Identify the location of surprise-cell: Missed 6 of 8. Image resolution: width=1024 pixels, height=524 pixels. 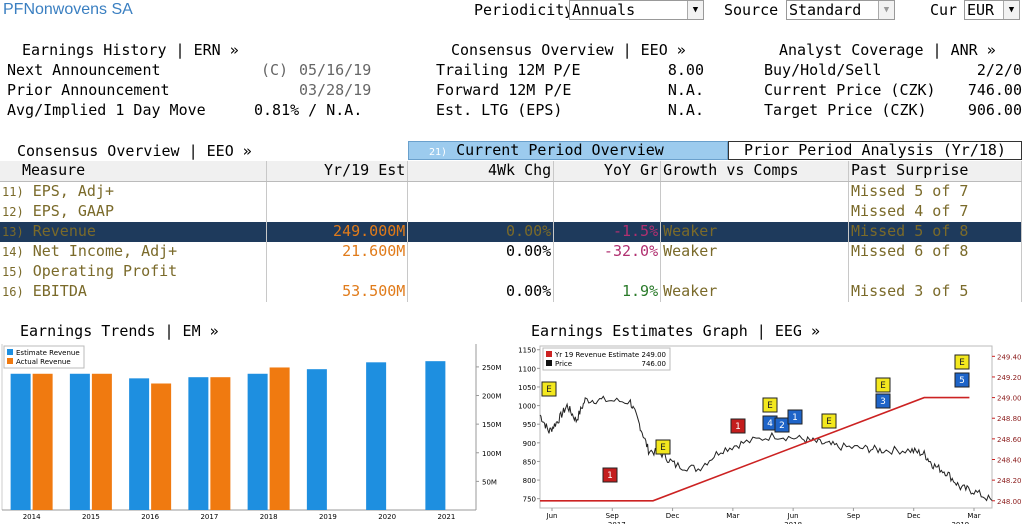
(935, 251).